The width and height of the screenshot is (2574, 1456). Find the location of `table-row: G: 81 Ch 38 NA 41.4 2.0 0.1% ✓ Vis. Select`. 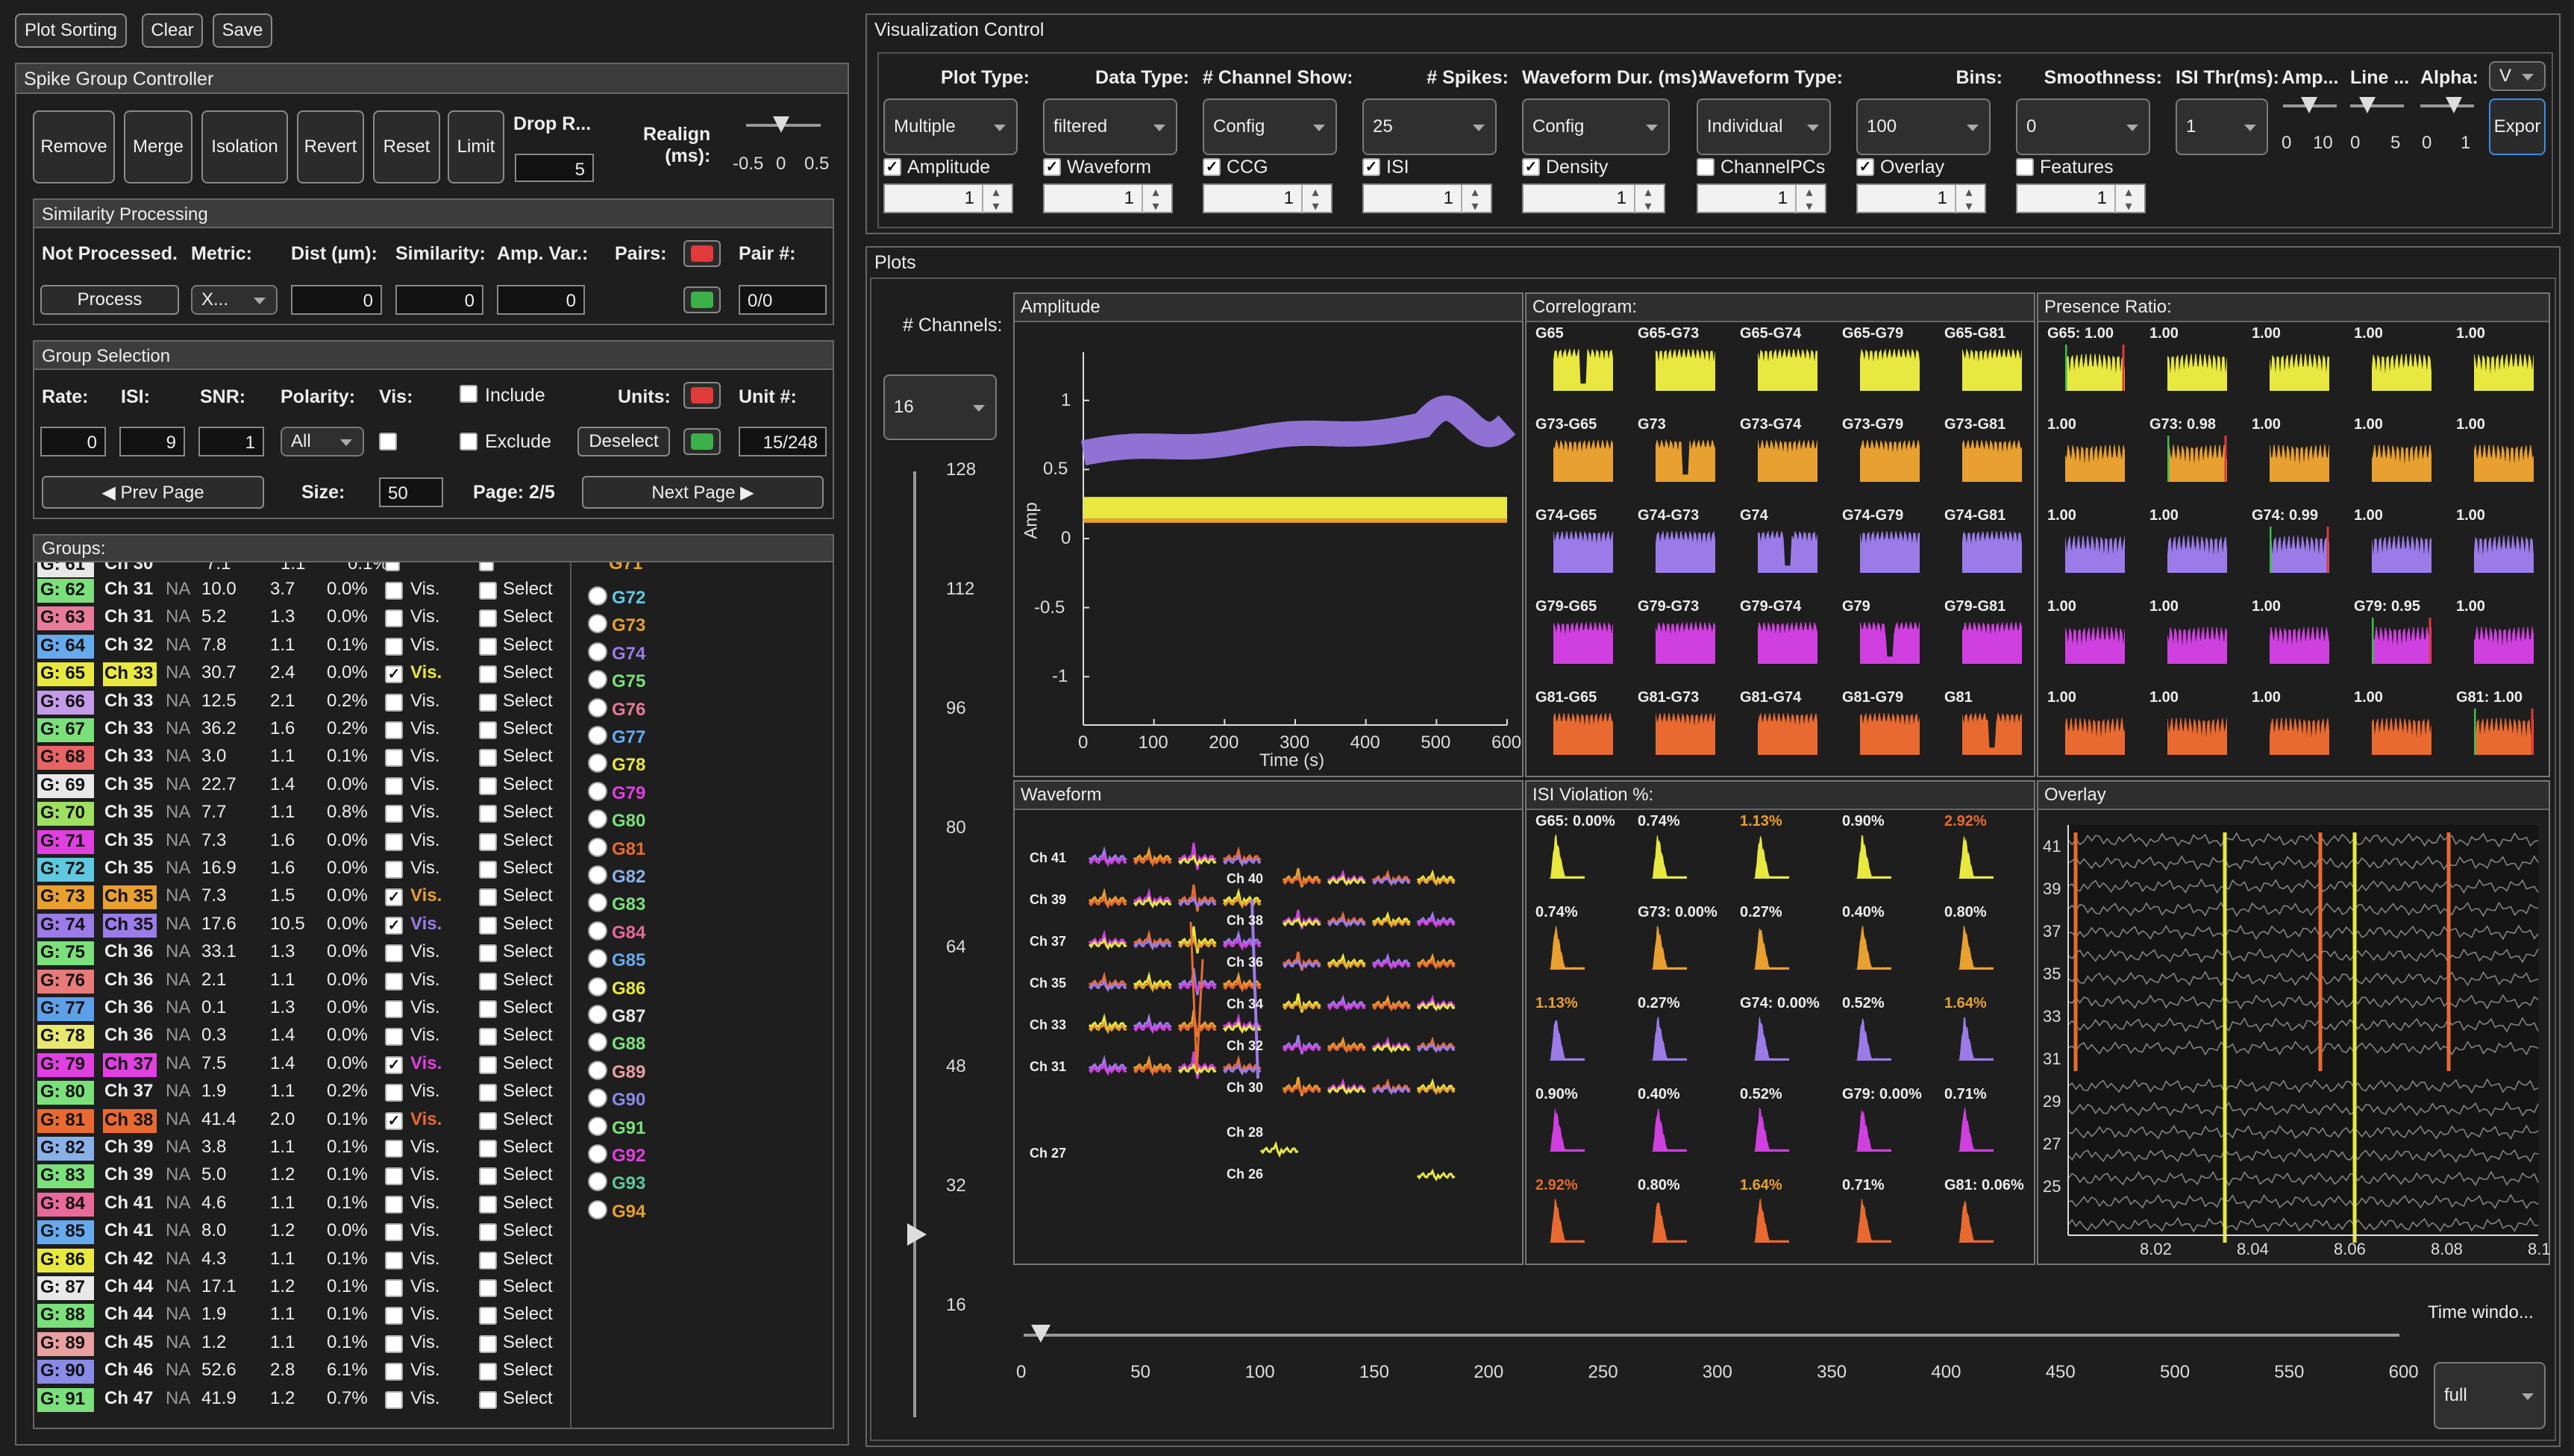

table-row: G: 81 Ch 38 NA 41.4 2.0 0.1% ✓ Vis. Select is located at coordinates (434, 1121).